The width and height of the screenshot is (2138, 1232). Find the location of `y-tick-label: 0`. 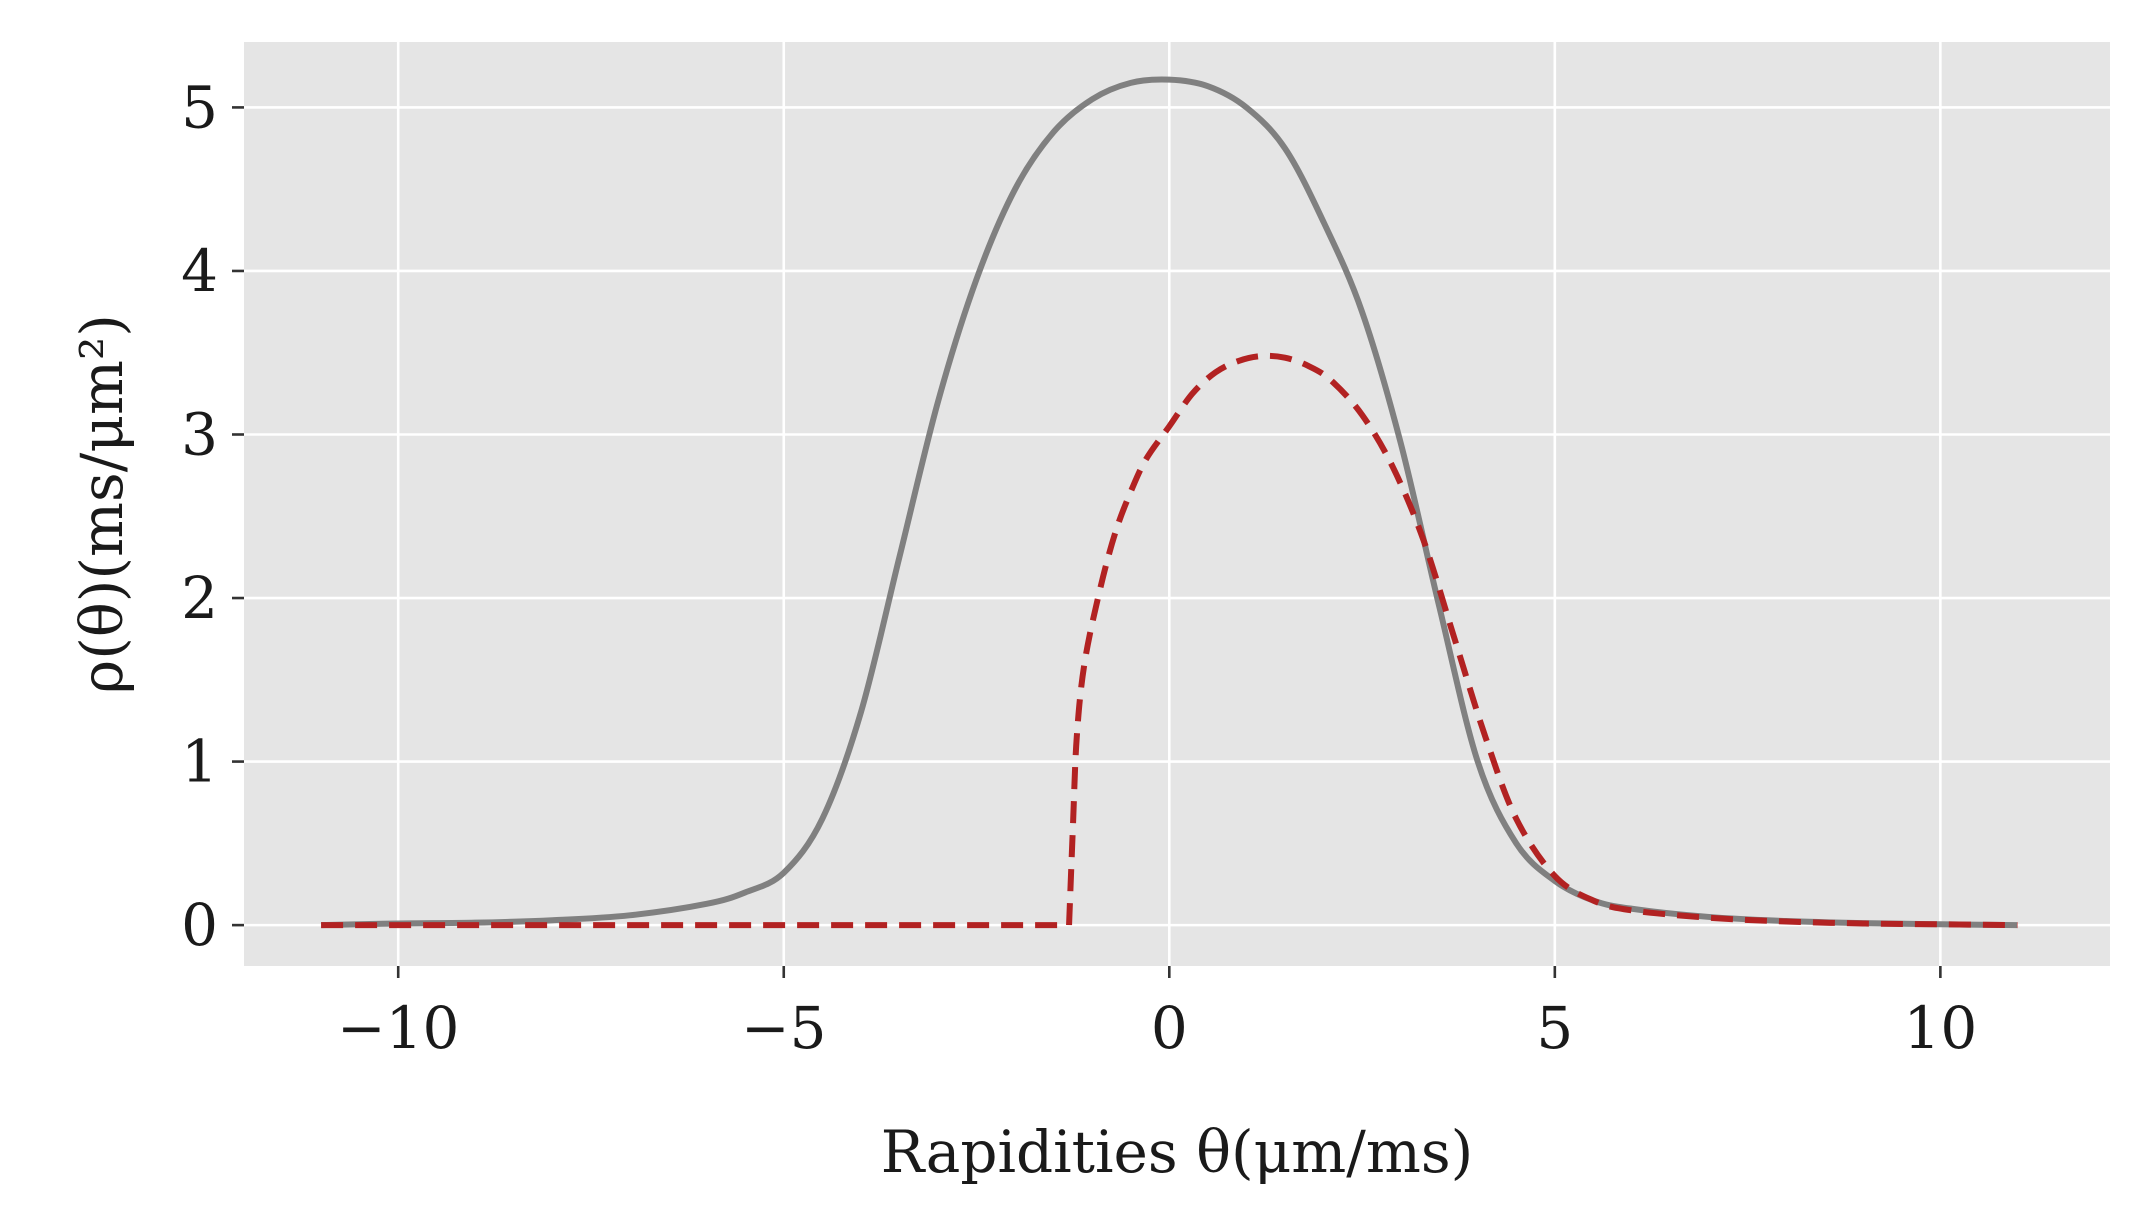

y-tick-label: 0 is located at coordinates (199, 925).